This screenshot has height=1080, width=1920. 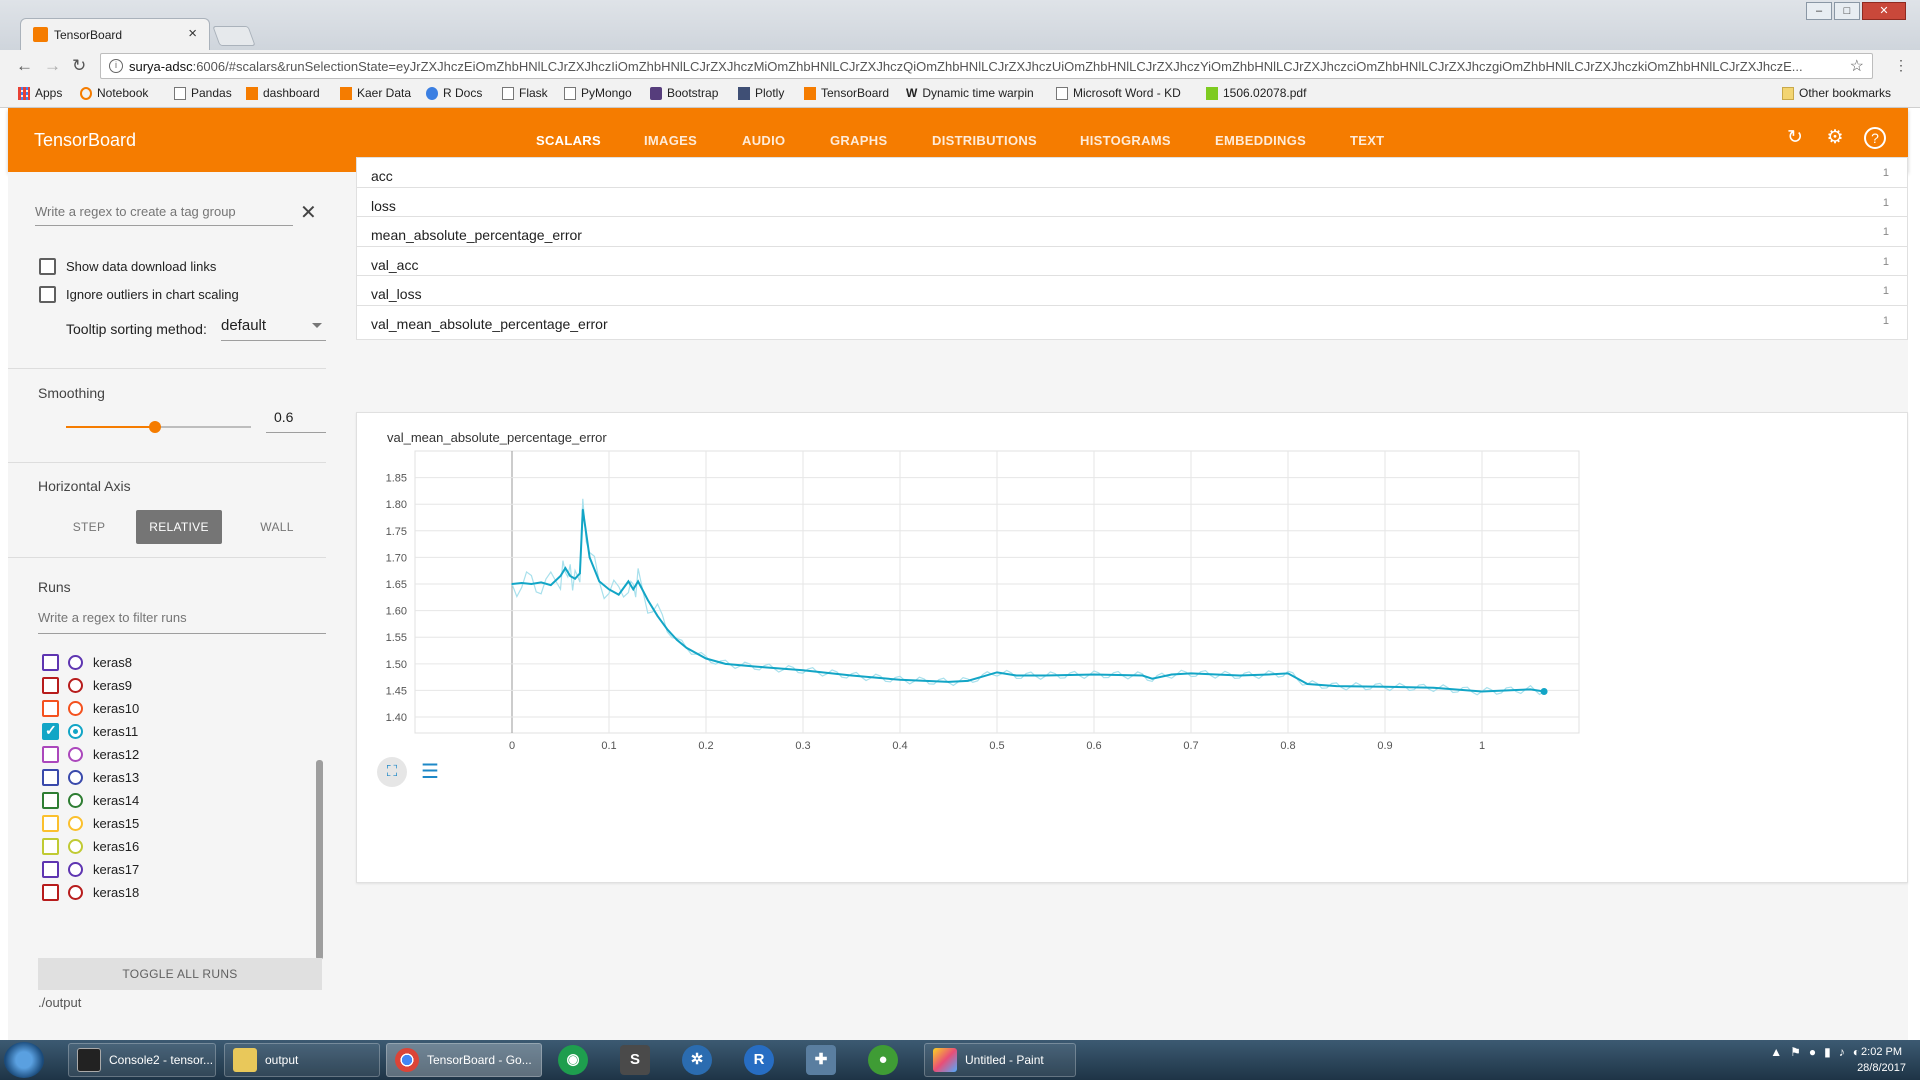 I want to click on bookmark-tensorboard: TensorBoard, so click(x=846, y=93).